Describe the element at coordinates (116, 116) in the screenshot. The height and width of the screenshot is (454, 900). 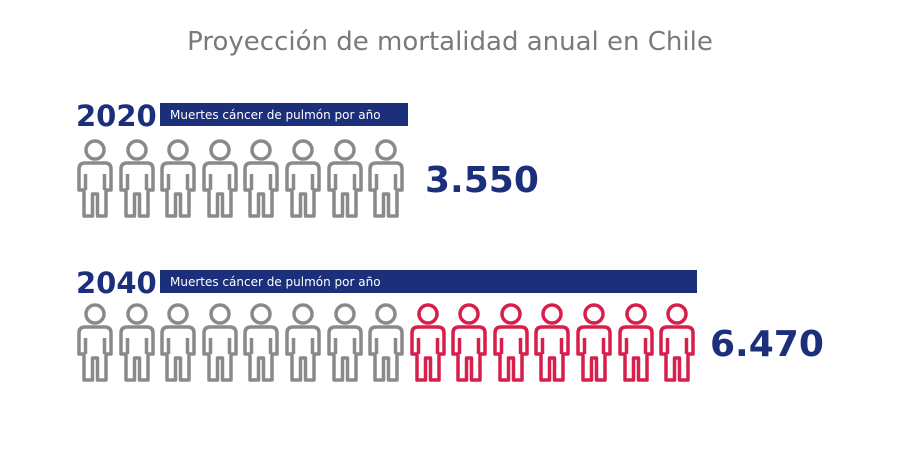
I see `year: 2020` at that location.